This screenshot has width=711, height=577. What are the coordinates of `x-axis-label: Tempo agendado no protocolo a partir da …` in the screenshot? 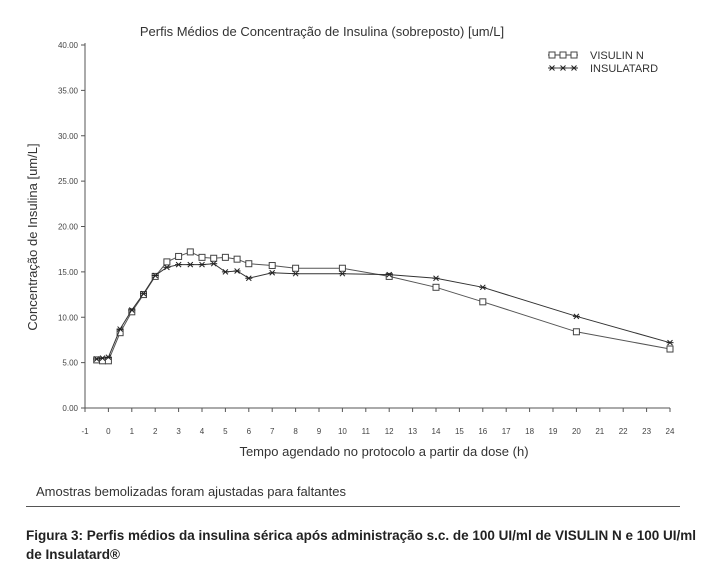 It's located at (383, 451).